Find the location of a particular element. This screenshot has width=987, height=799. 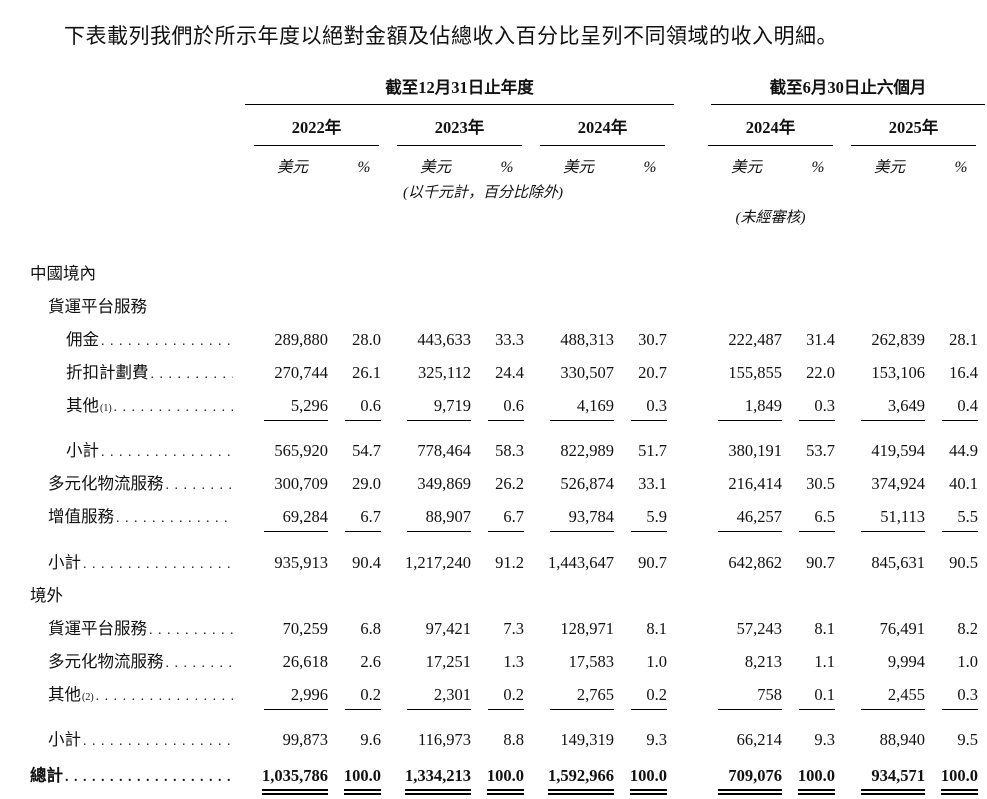

pct-cell: 54.7 is located at coordinates (364, 445).